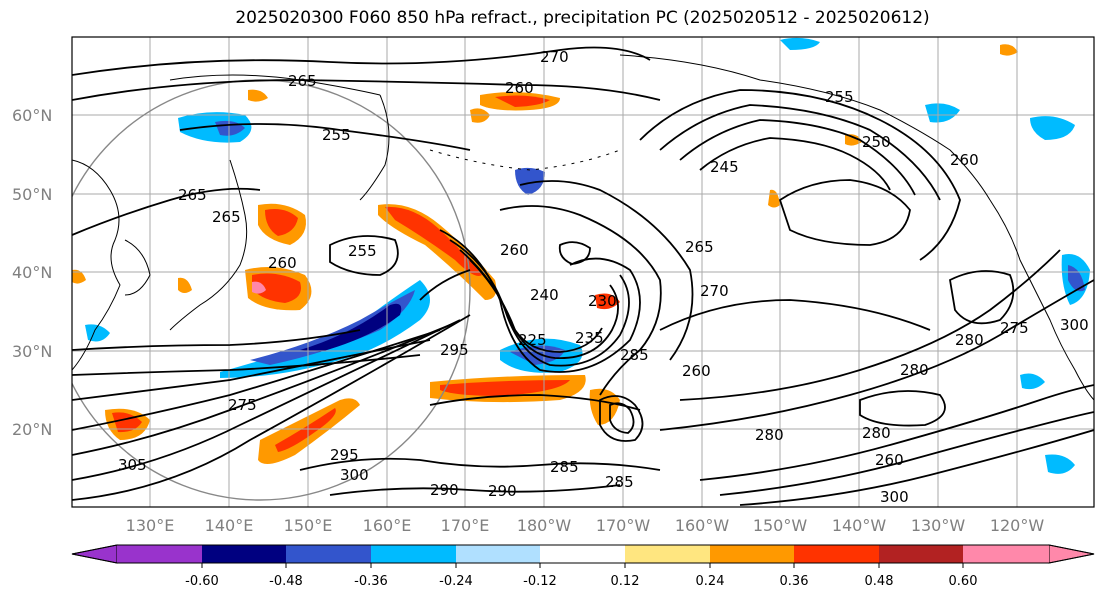 The height and width of the screenshot is (601, 1105). I want to click on contour-label: 230, so click(602, 301).